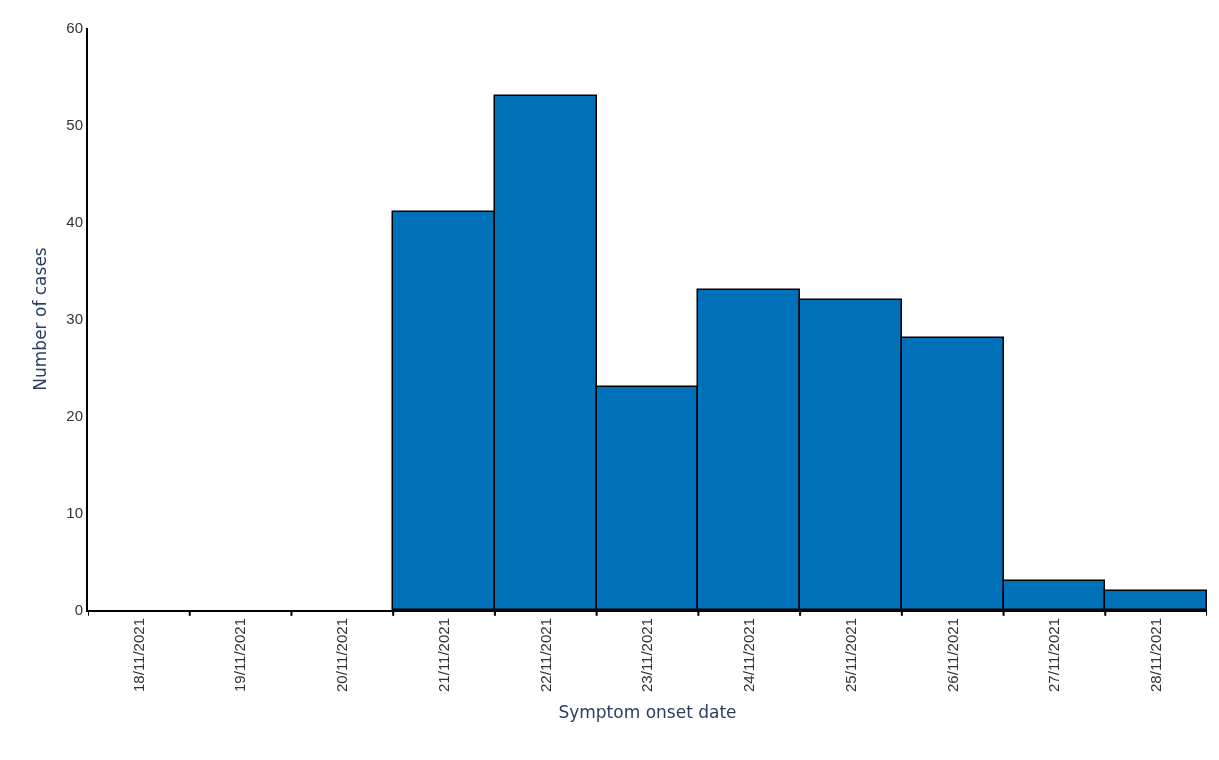 This screenshot has width=1219, height=760. I want to click on y-tick-label: 20, so click(74, 416).